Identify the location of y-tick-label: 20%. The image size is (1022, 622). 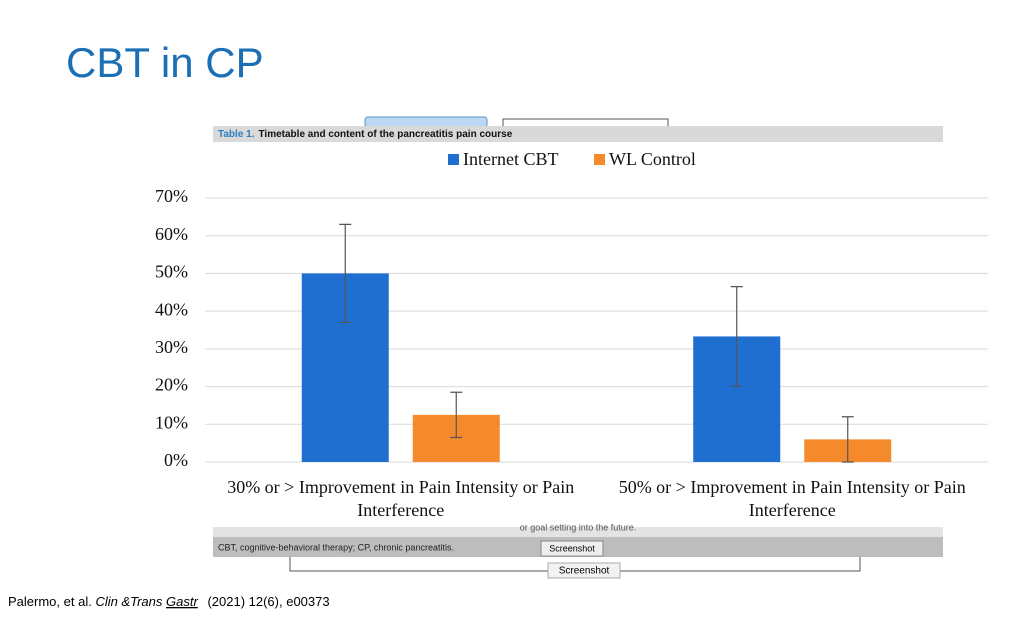
(171, 385).